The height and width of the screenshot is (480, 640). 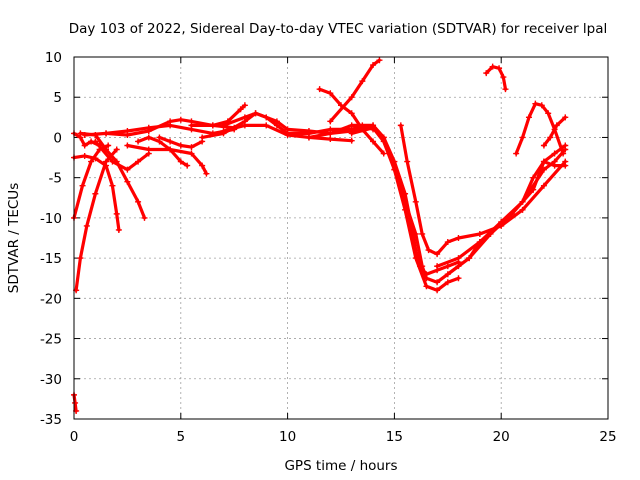 I want to click on y-tick-label: 10, so click(x=53, y=58).